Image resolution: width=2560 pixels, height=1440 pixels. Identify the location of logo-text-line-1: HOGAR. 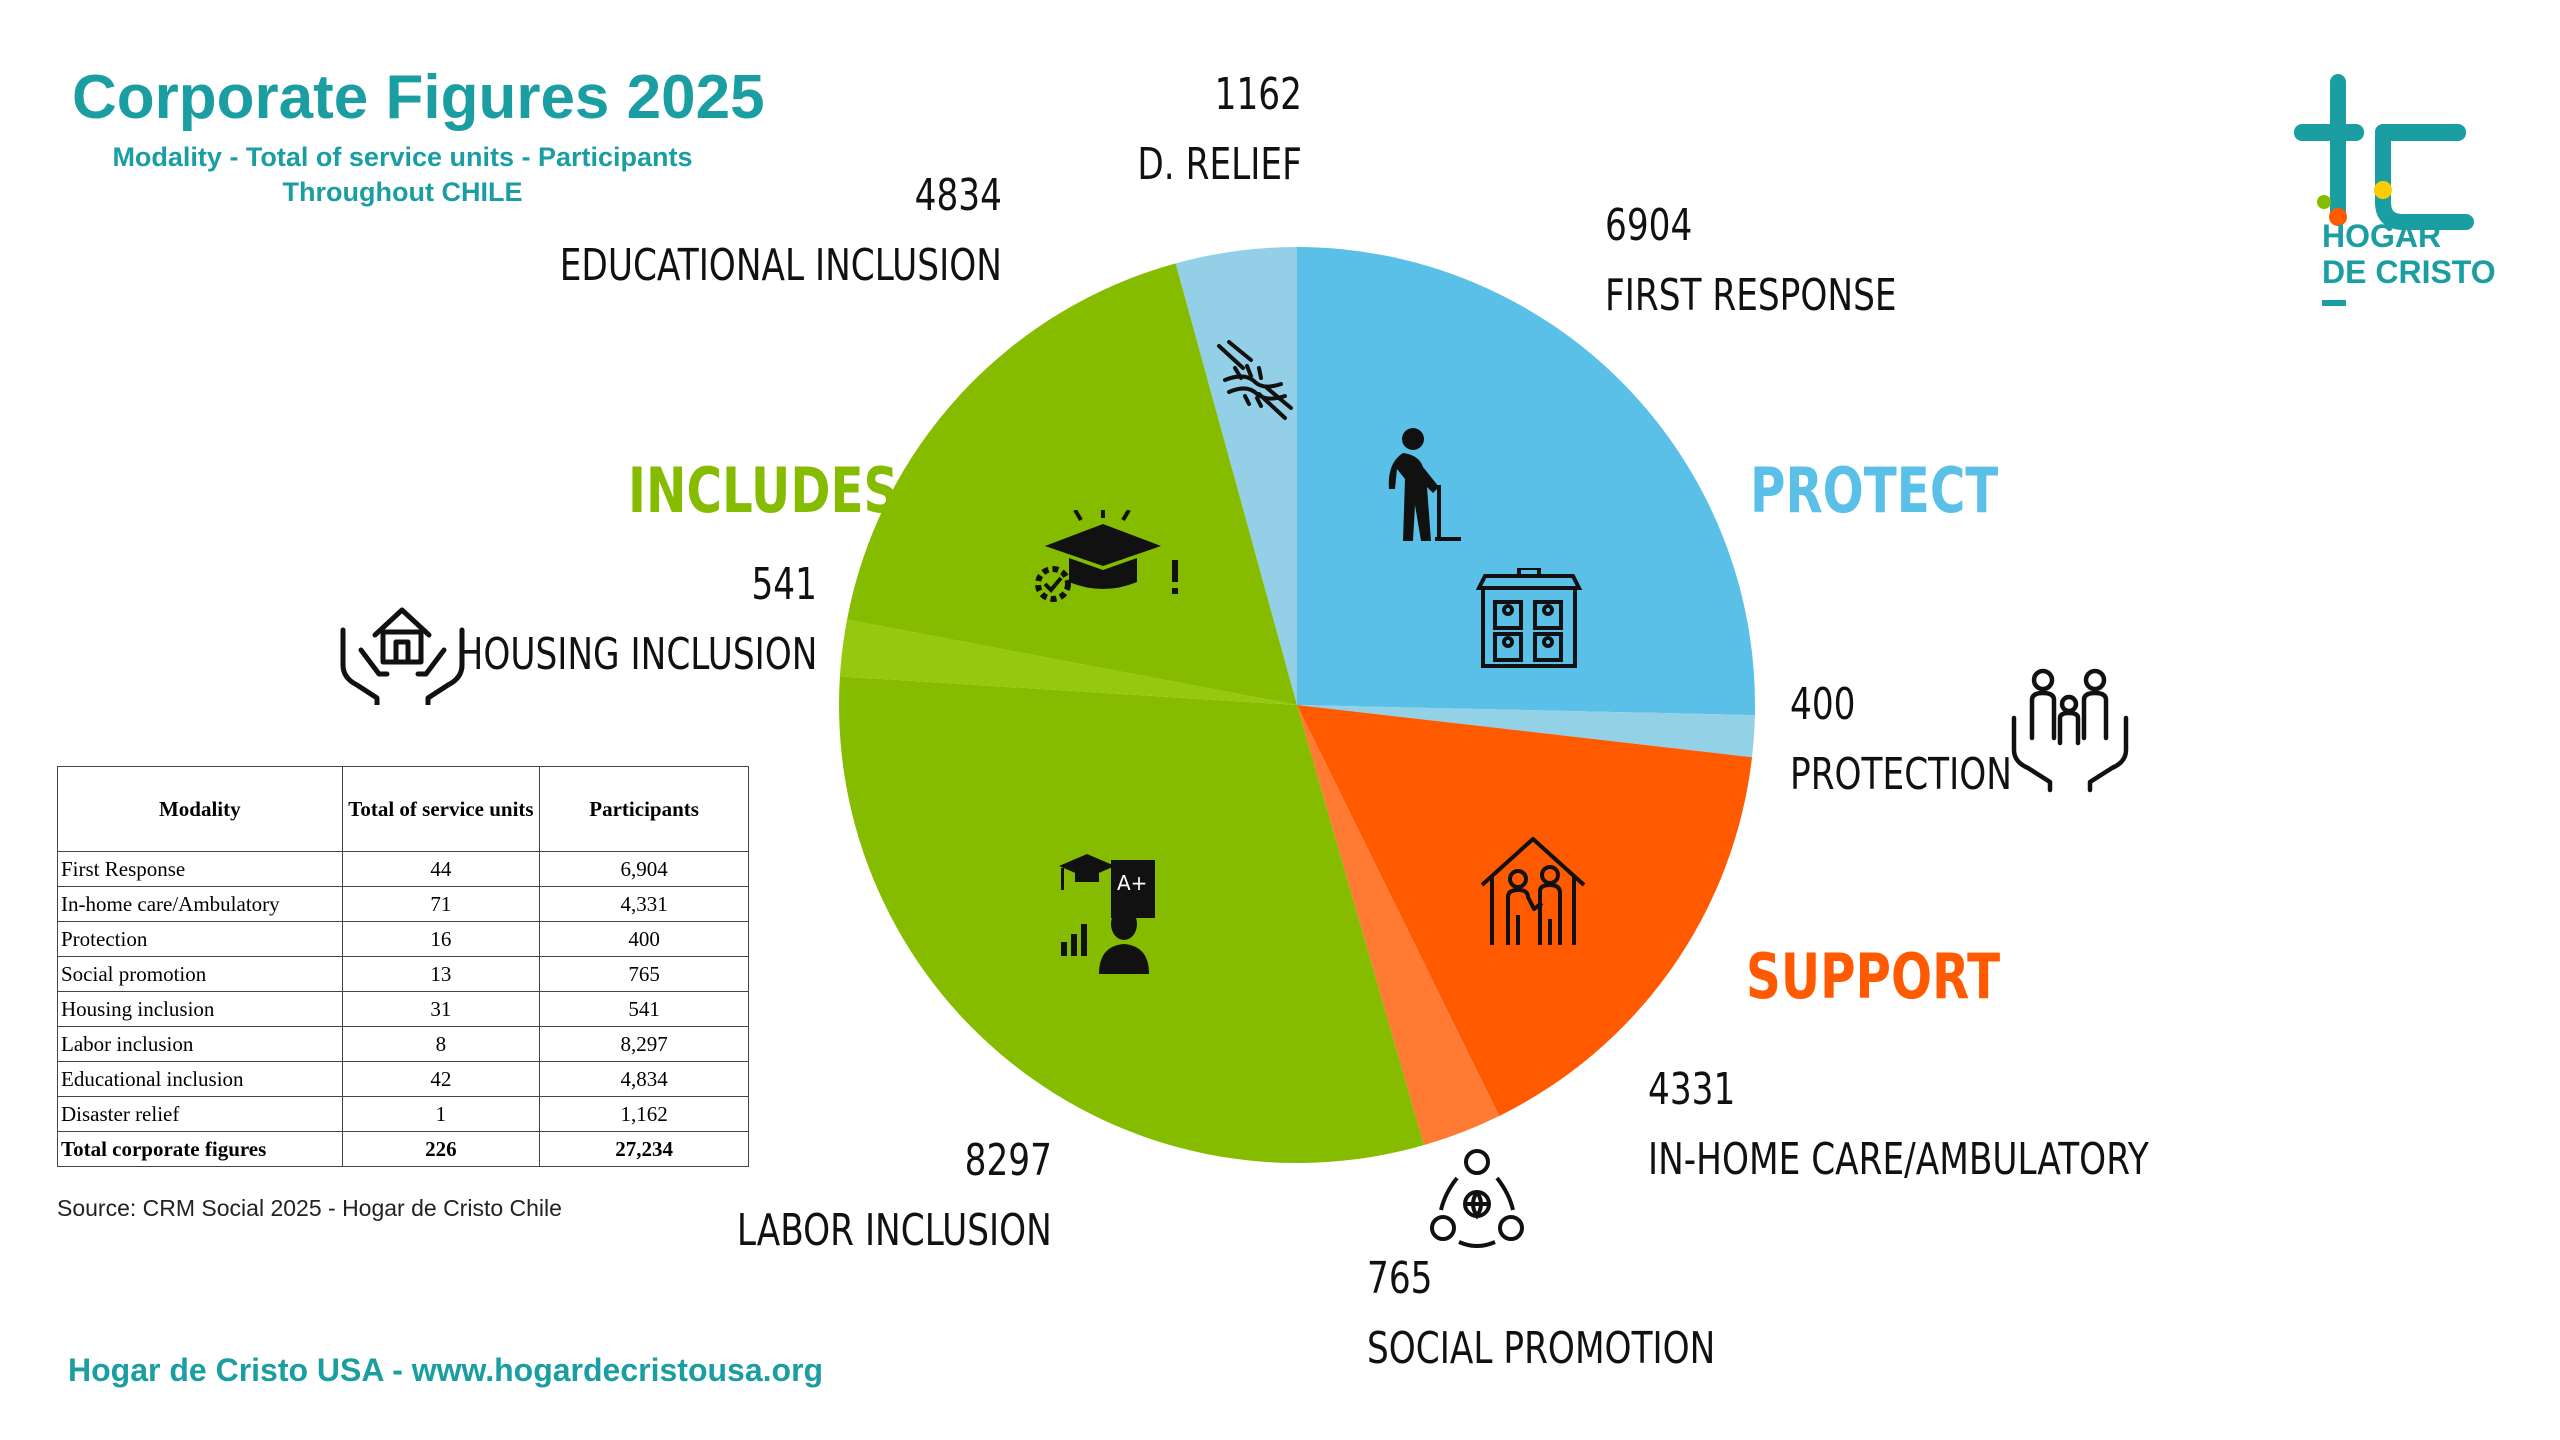
(2382, 236).